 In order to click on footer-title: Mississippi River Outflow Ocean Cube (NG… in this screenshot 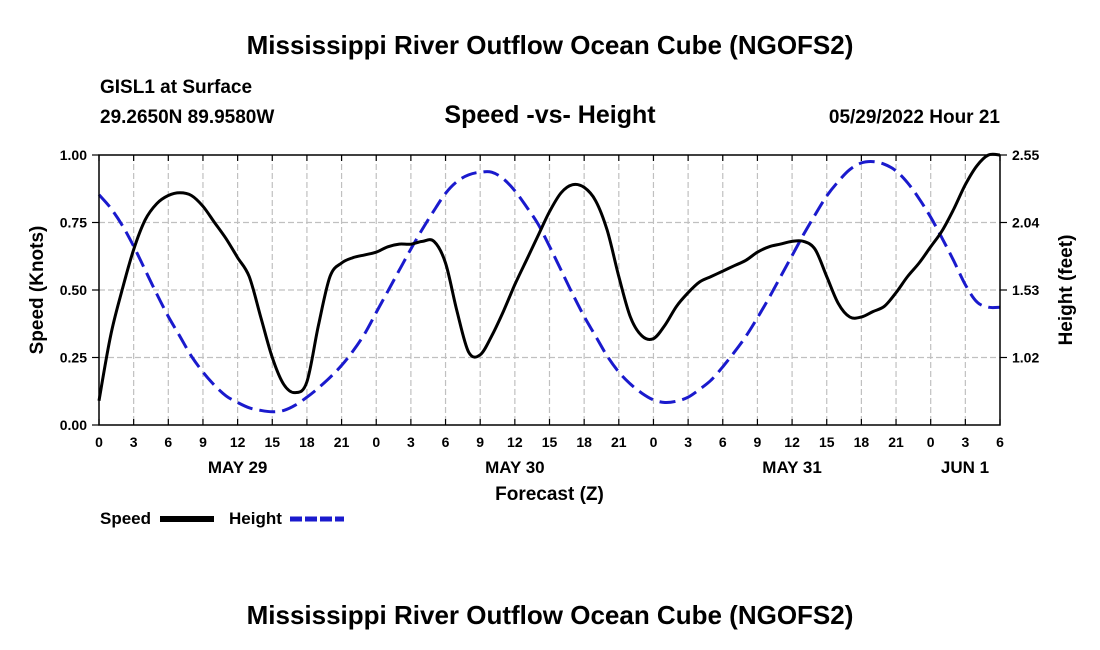, I will do `click(550, 615)`.